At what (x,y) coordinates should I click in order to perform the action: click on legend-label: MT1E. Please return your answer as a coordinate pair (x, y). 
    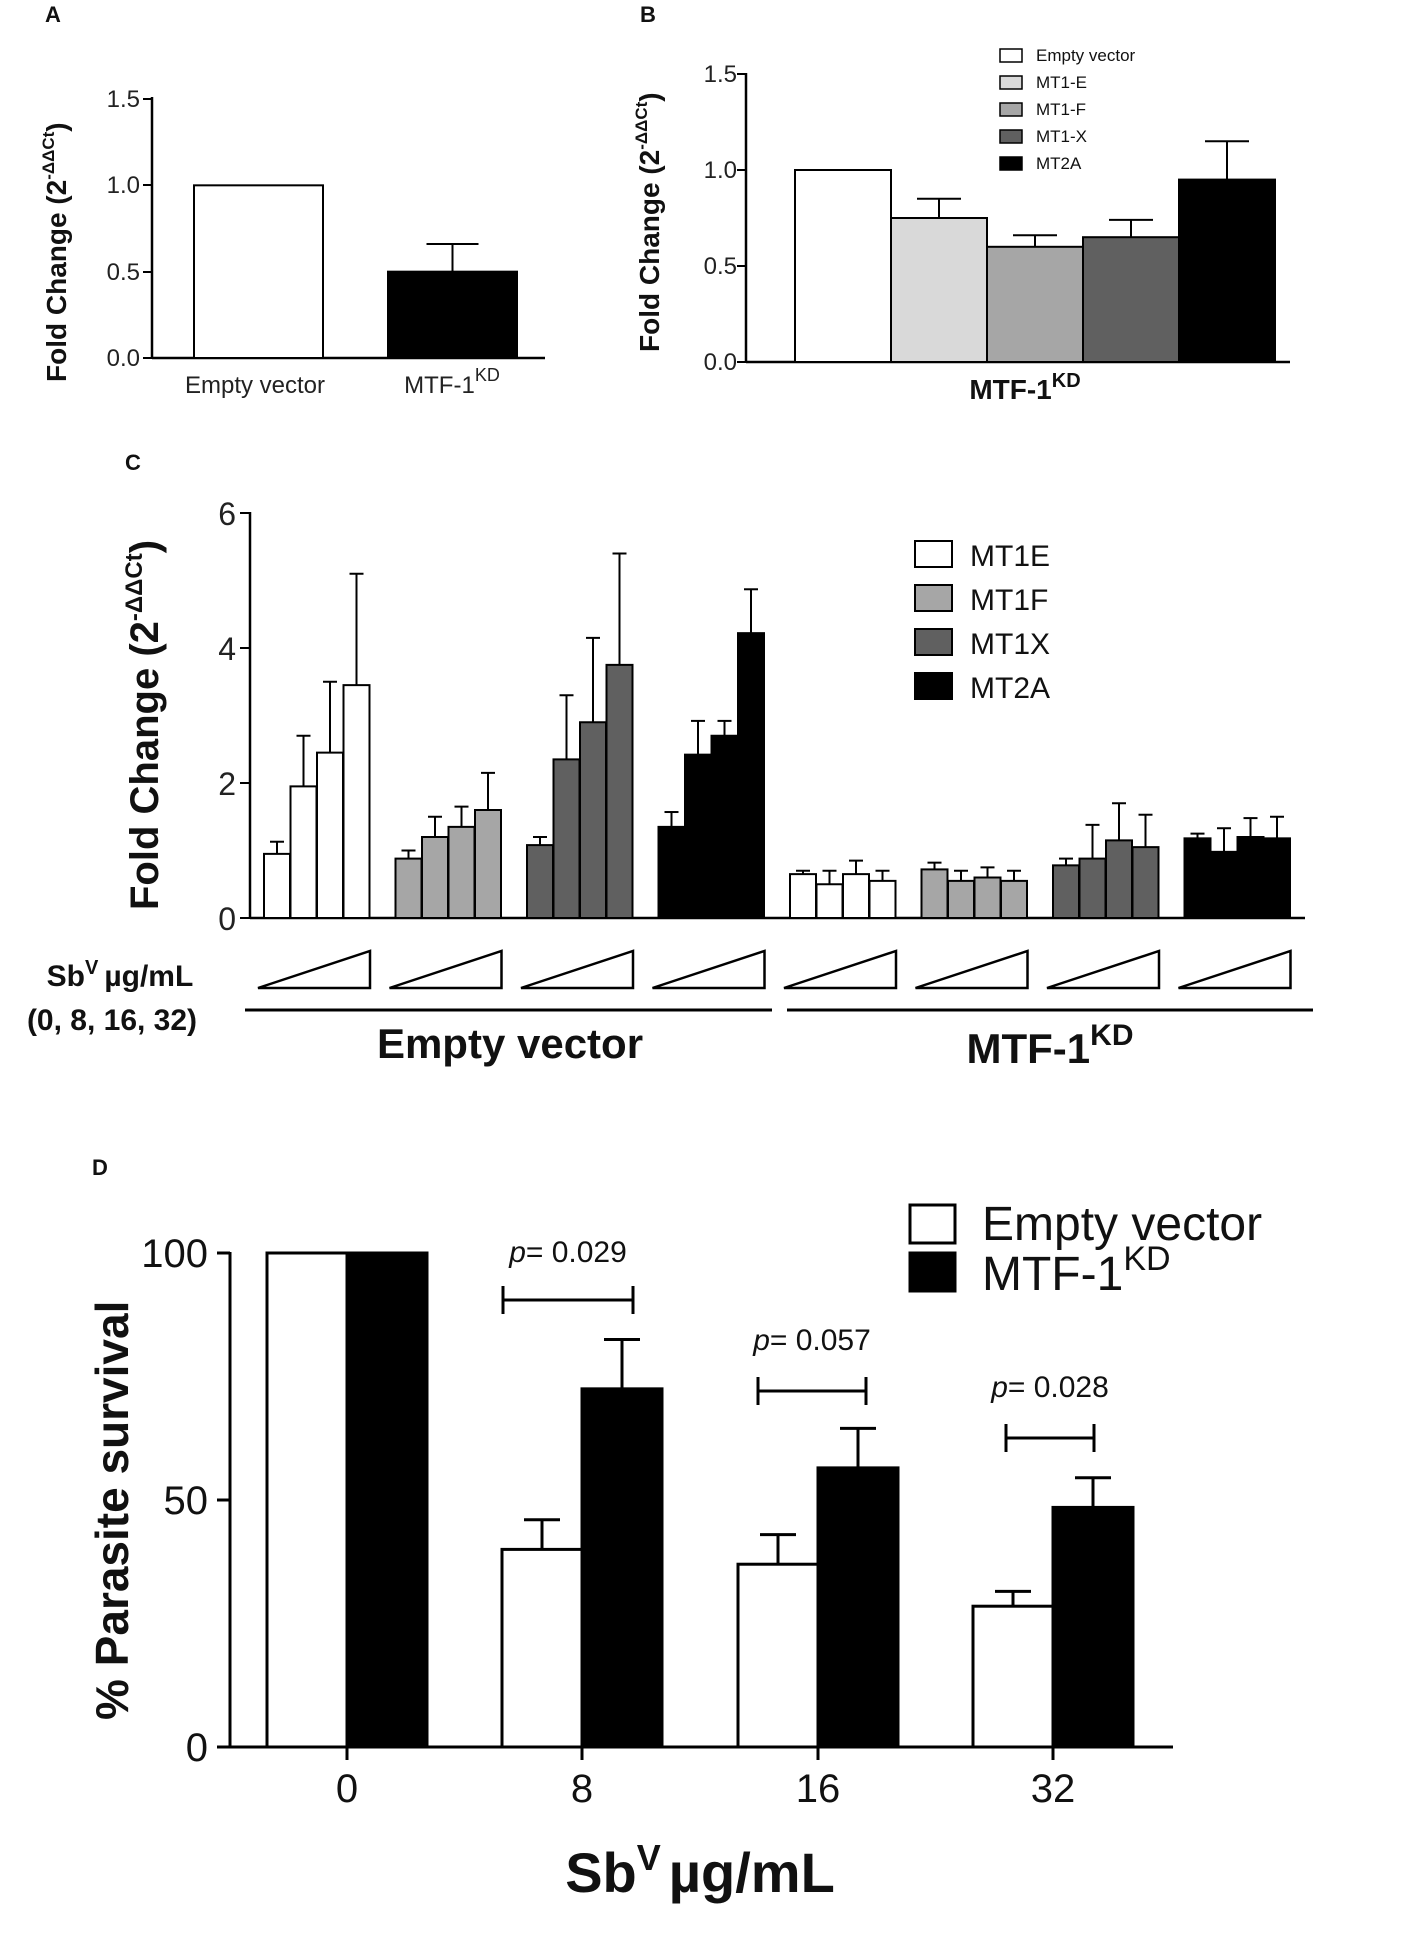
    Looking at the image, I should click on (1010, 556).